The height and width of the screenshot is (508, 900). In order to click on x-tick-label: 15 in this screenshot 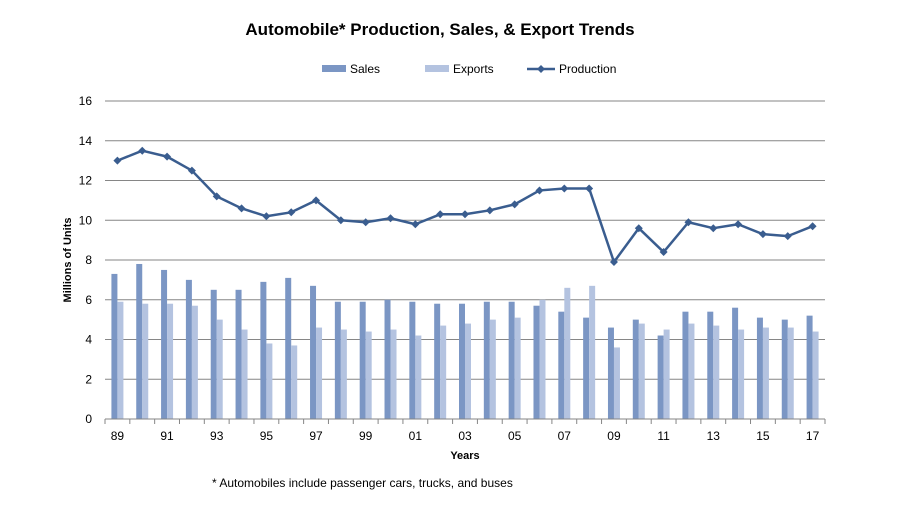, I will do `click(763, 436)`.